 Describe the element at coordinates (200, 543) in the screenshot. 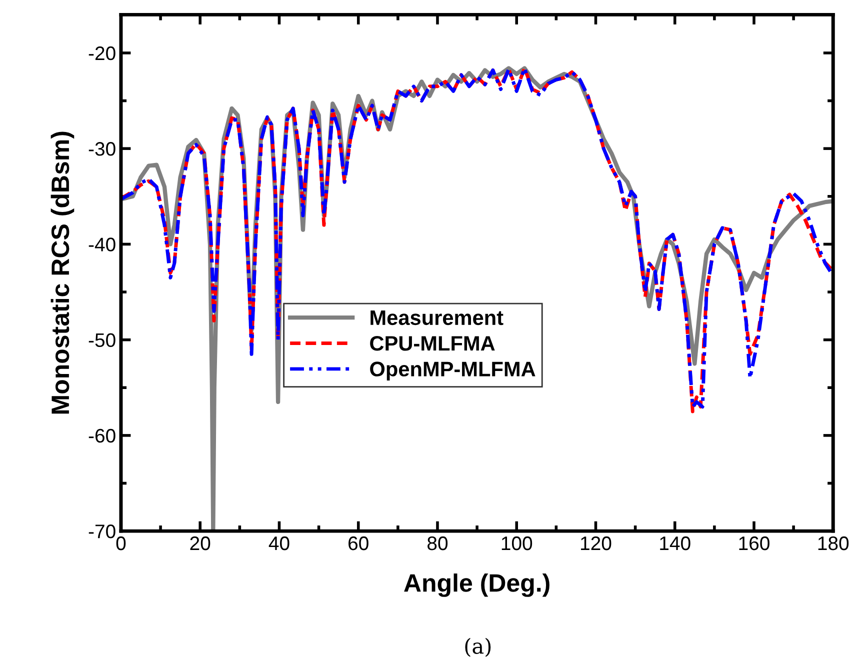

I see `x-tick-label: 20` at that location.